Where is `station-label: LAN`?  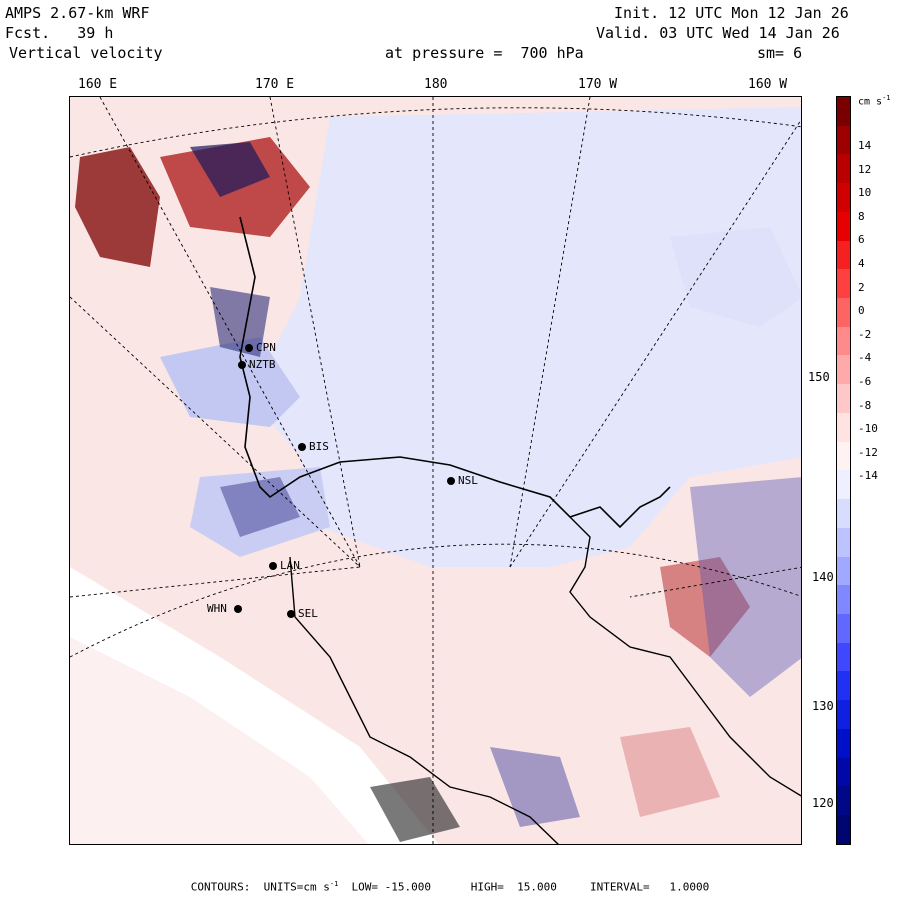
station-label: LAN is located at coordinates (290, 565).